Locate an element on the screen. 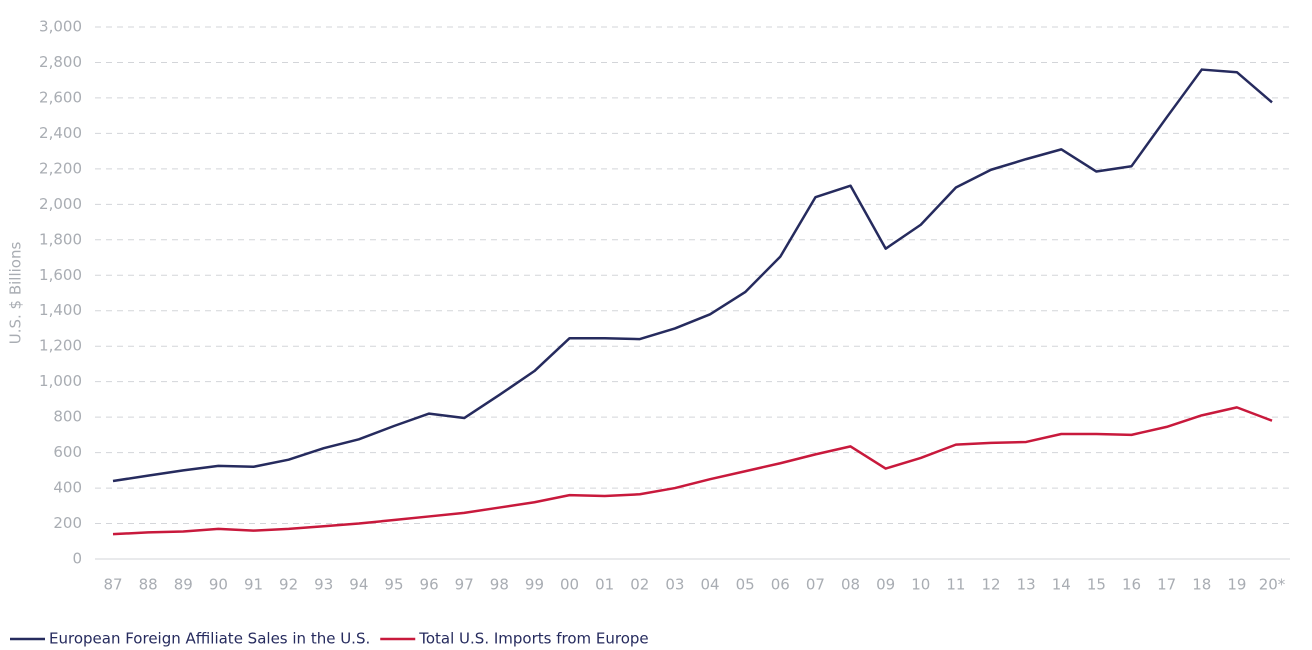 Image resolution: width=1312 pixels, height=650 pixels. y-tick-label: 1,000 is located at coordinates (60, 381).